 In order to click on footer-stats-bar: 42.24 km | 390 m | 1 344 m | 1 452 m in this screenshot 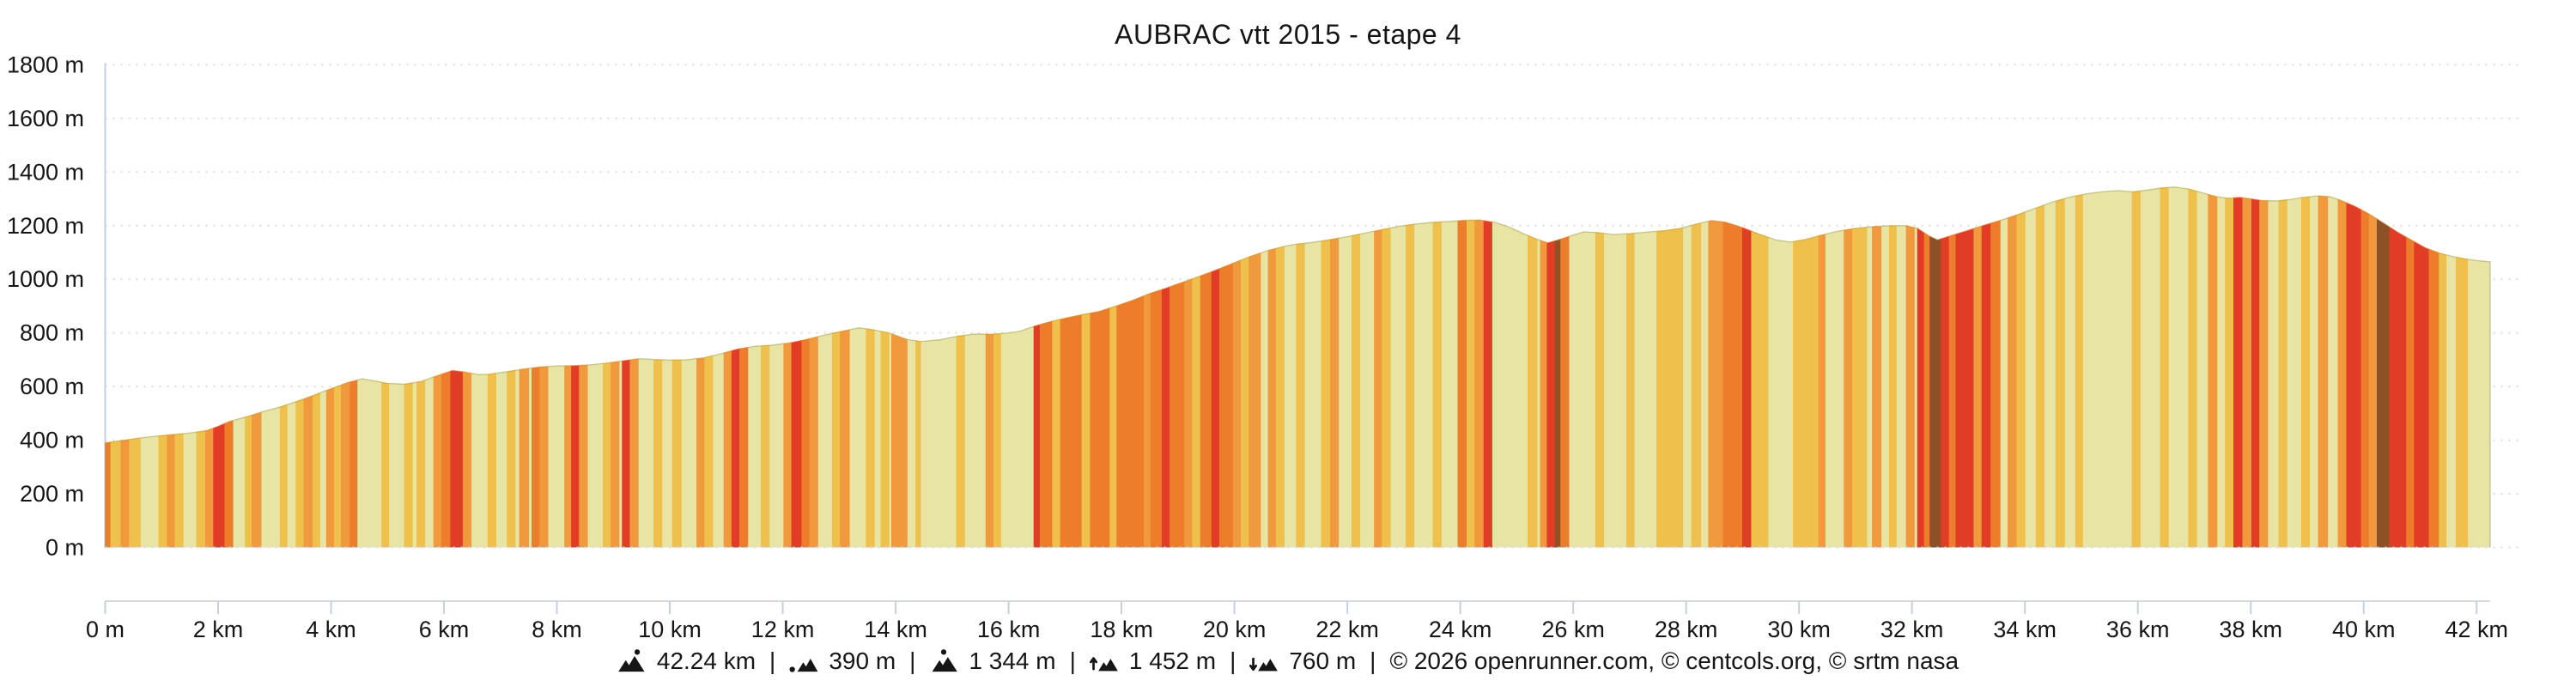, I will do `click(1288, 661)`.